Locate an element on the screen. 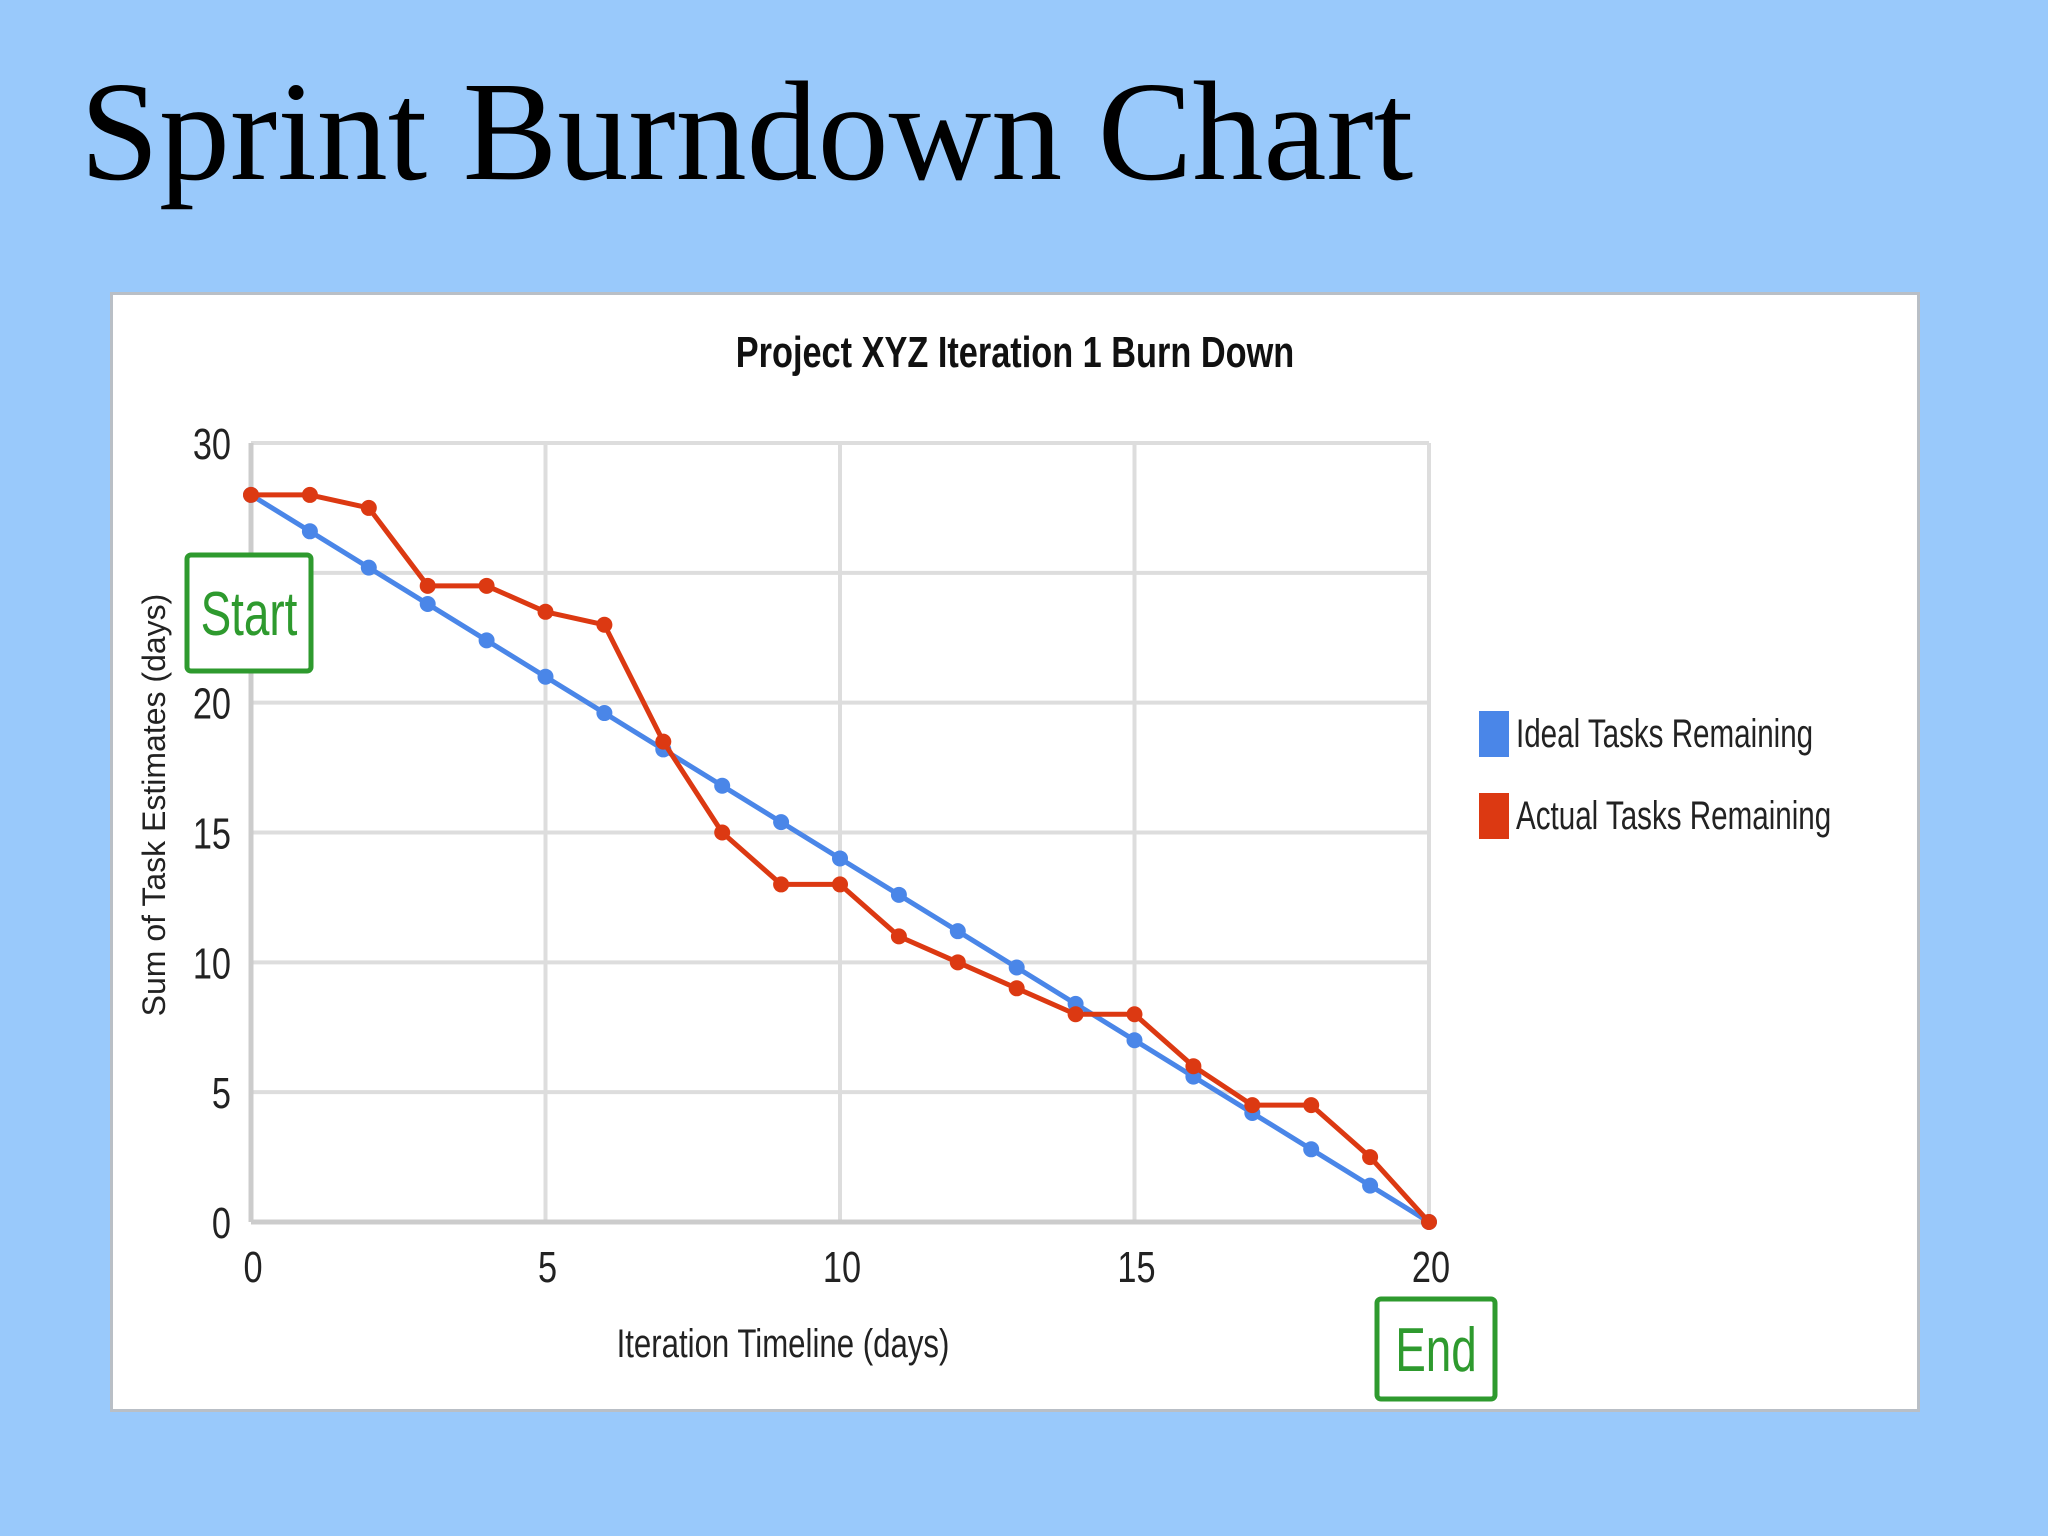 This screenshot has height=1536, width=2048. x-tick-label: 20 is located at coordinates (1431, 1267).